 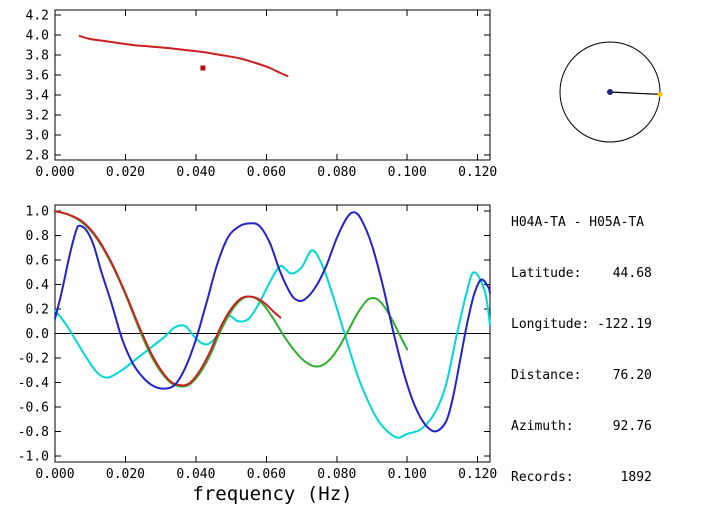 I want to click on svg-text: -1.0, so click(x=33, y=456).